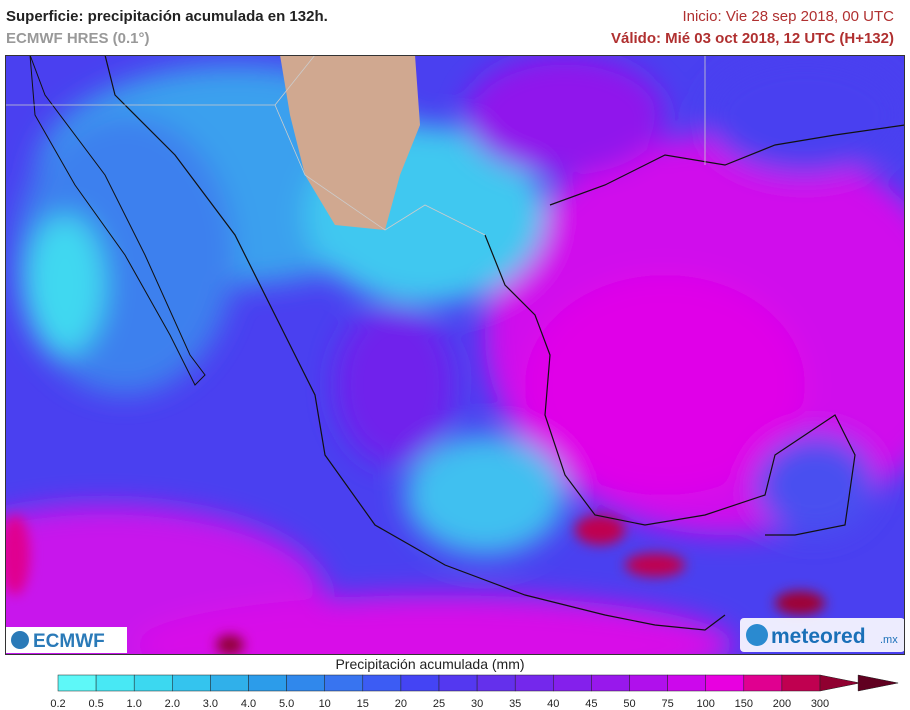 Image resolution: width=910 pixels, height=710 pixels. What do you see at coordinates (477, 704) in the screenshot?
I see `legend-tick-label: 30` at bounding box center [477, 704].